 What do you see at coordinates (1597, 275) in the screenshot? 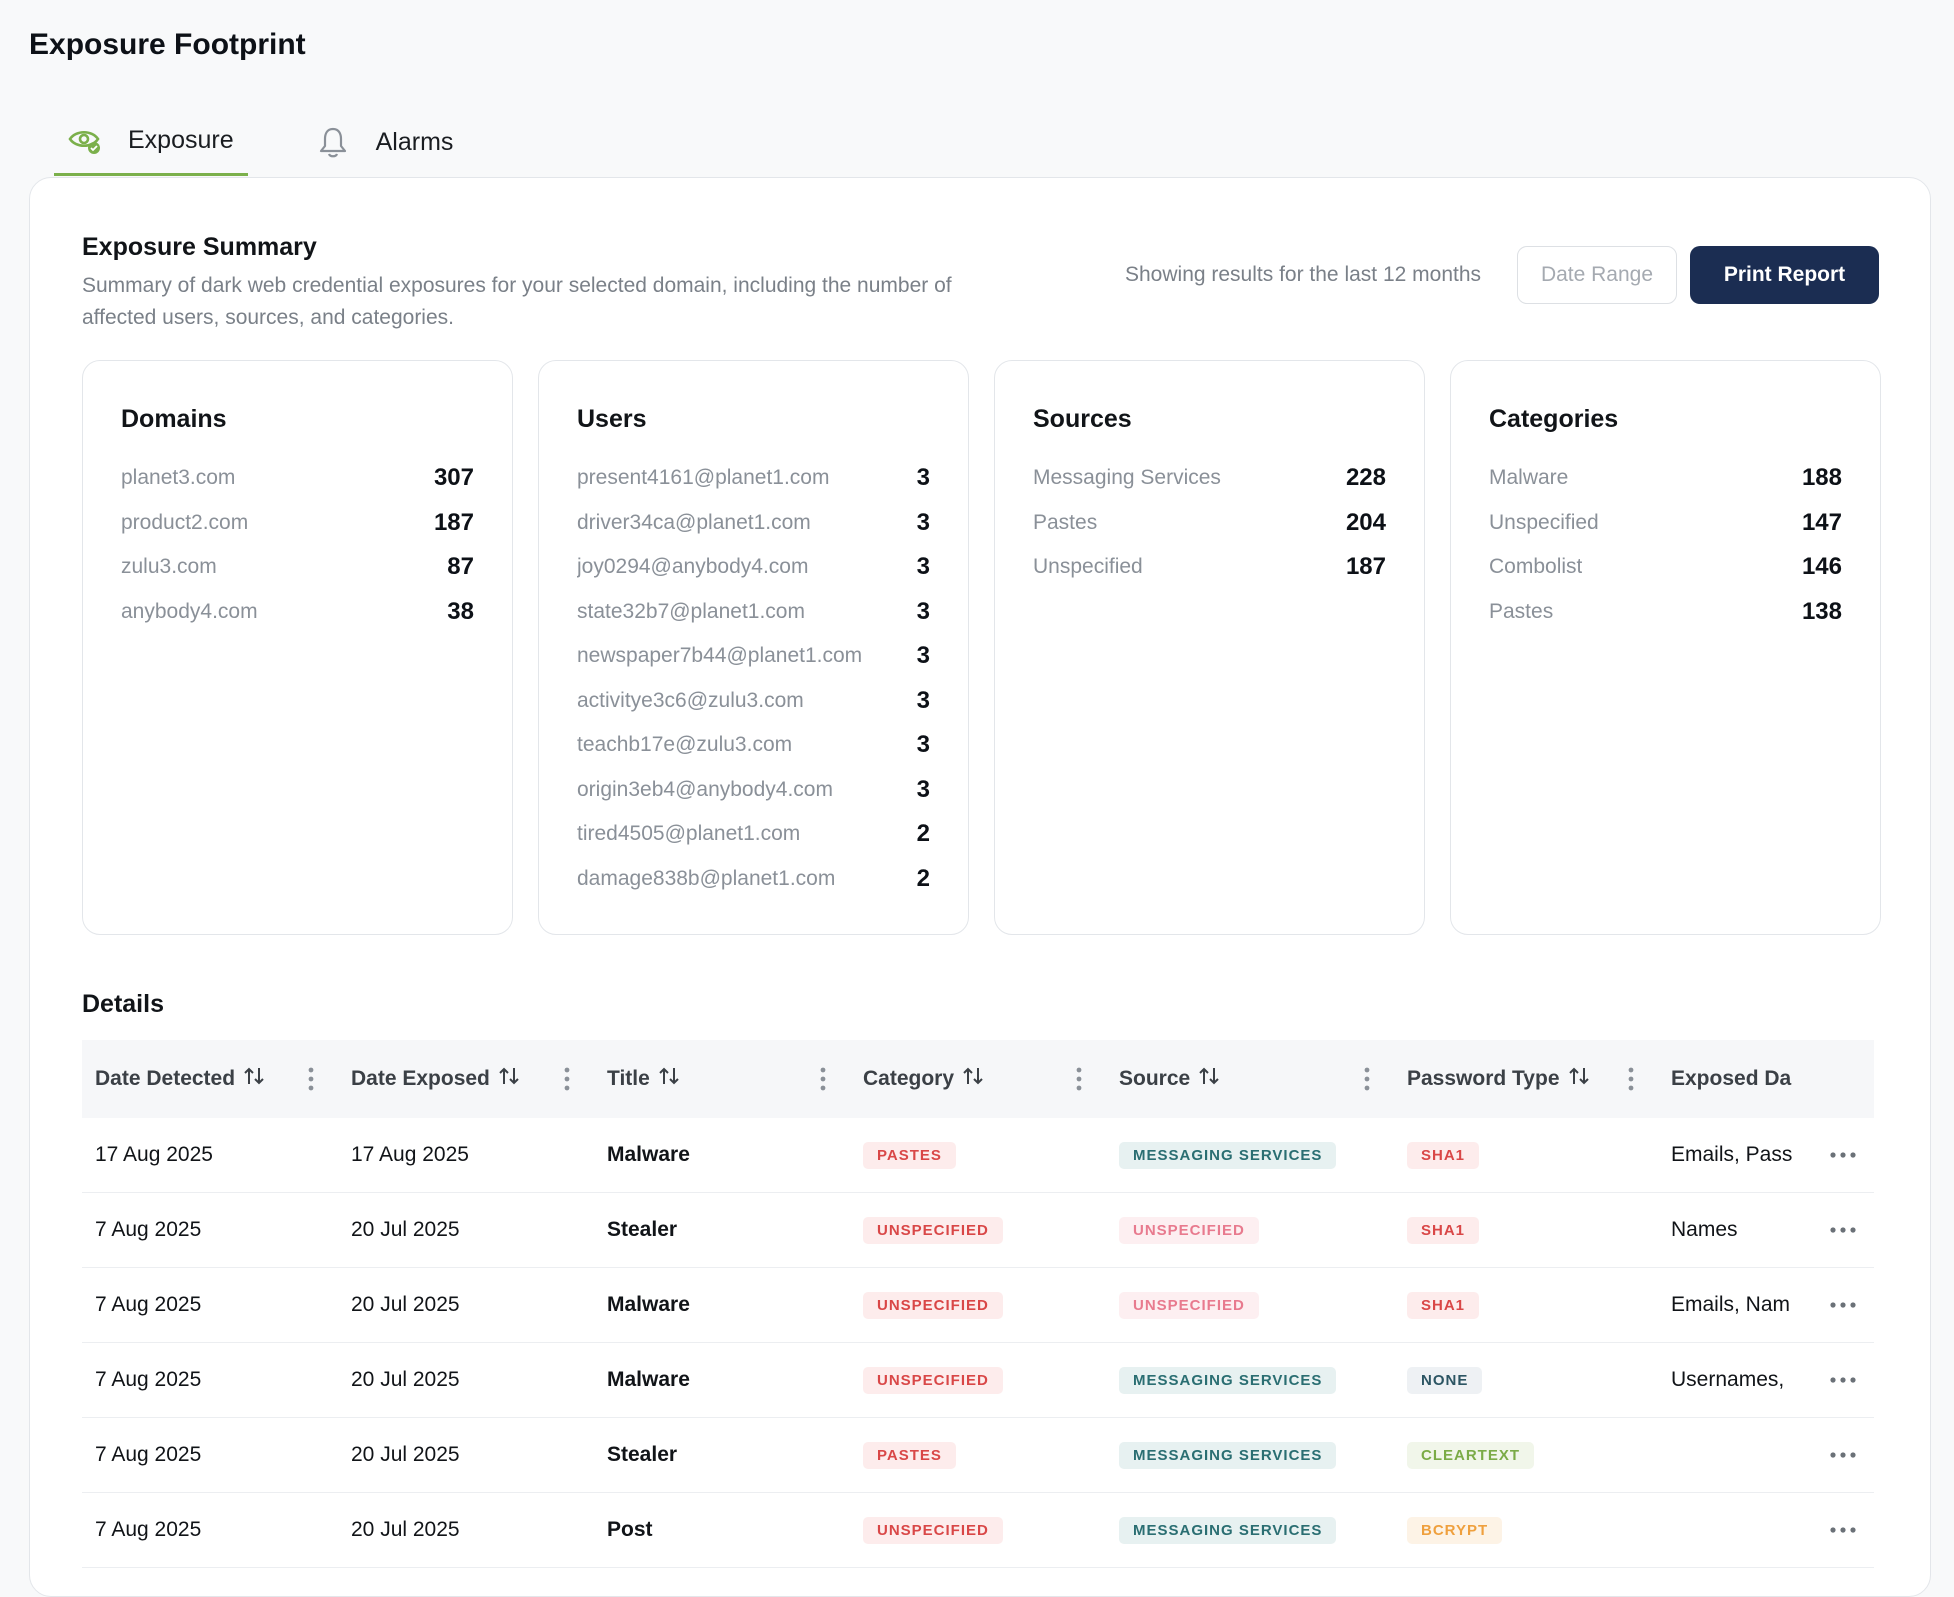
I see `date-range-picker: Date Range` at bounding box center [1597, 275].